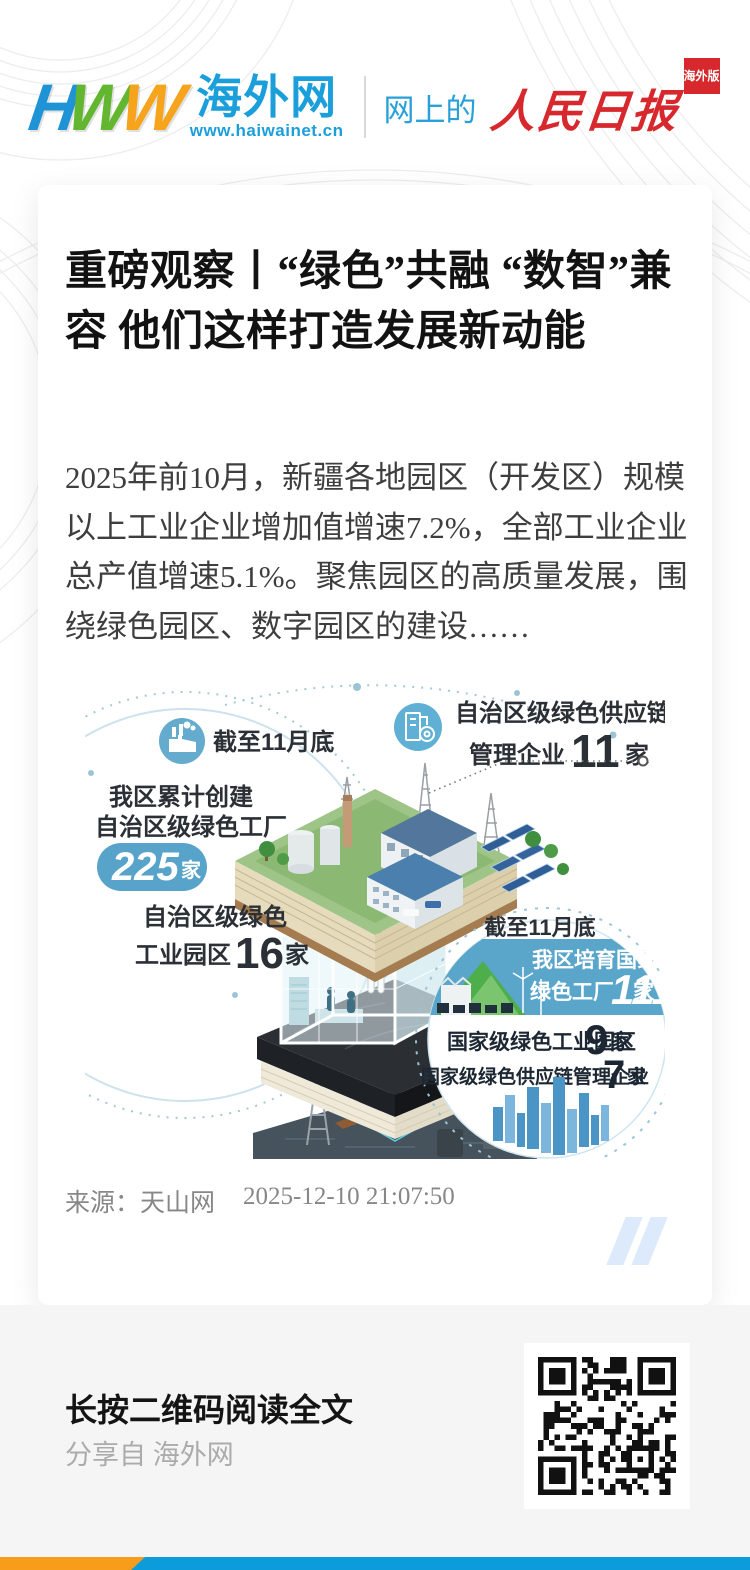 The image size is (750, 1570). Describe the element at coordinates (153, 107) in the screenshot. I see `logo-letter: W` at that location.